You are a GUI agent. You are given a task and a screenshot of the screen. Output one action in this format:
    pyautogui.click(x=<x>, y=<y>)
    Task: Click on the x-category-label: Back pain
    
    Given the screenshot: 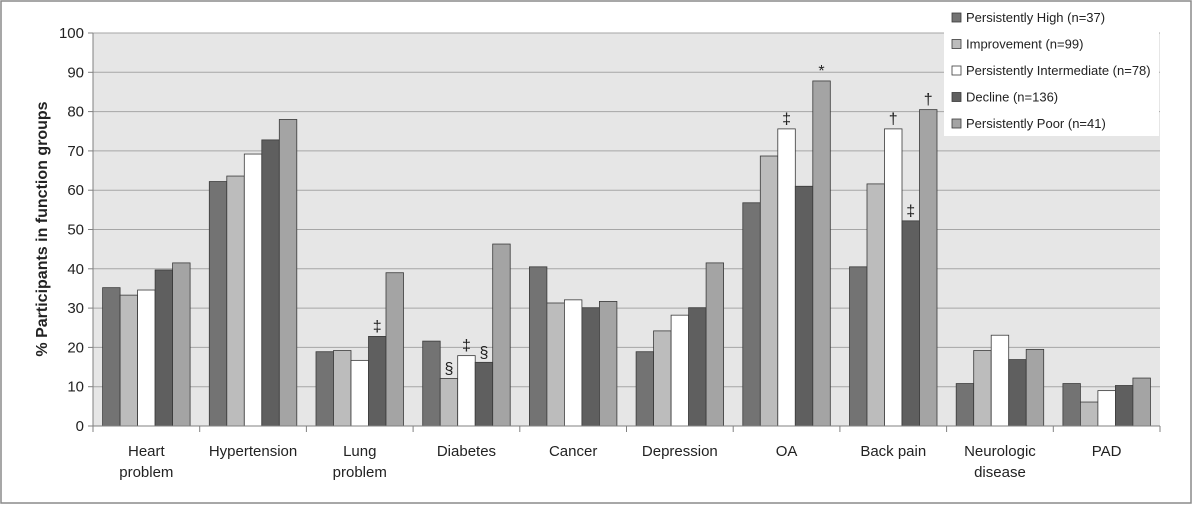 What is the action you would take?
    pyautogui.click(x=893, y=451)
    